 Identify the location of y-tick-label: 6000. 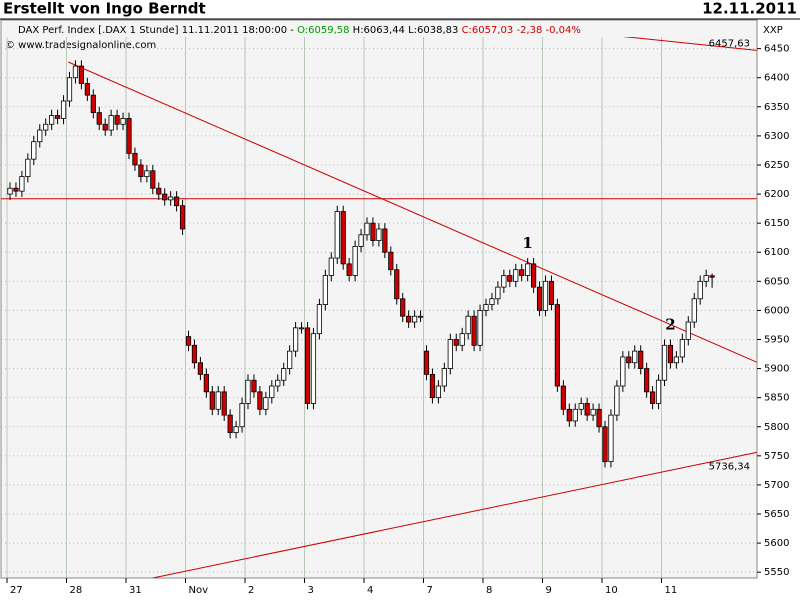
(776, 310).